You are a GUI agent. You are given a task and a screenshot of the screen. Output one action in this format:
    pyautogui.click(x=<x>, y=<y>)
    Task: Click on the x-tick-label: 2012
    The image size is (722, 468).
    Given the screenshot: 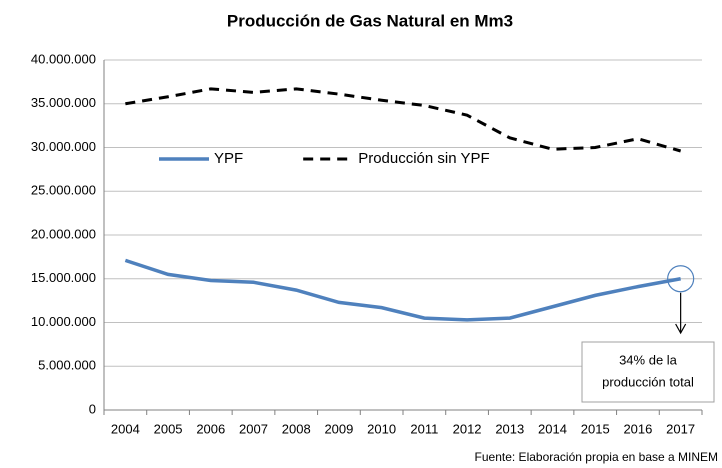 What is the action you would take?
    pyautogui.click(x=467, y=428)
    